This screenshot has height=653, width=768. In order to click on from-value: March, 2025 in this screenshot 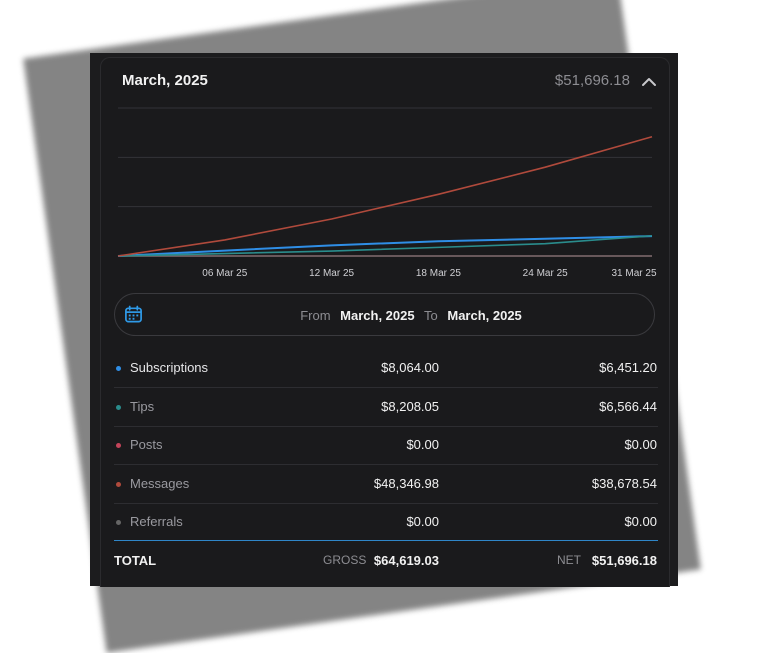, I will do `click(377, 315)`.